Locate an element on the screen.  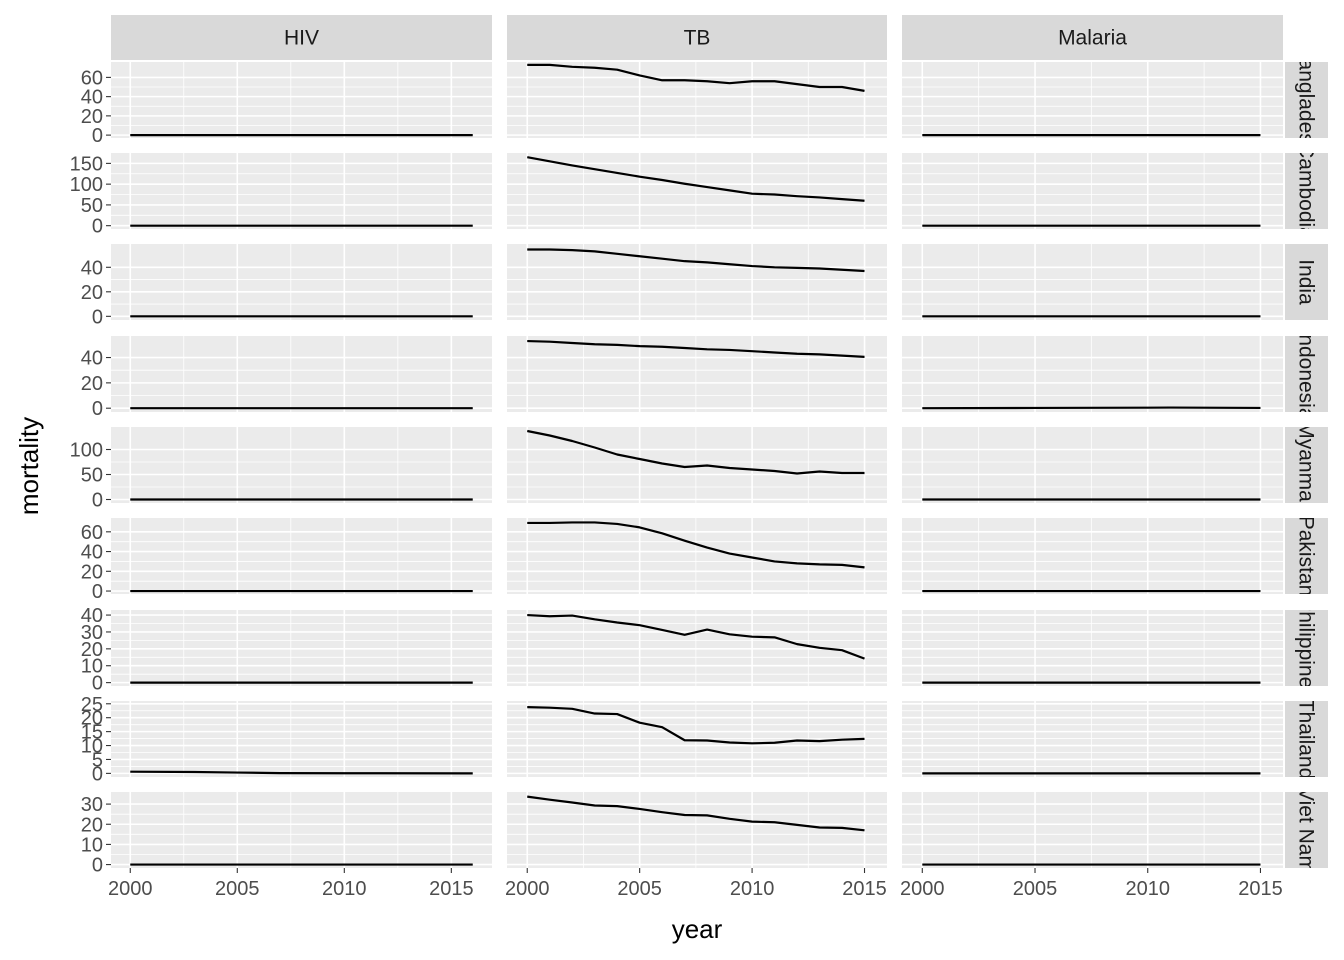
panel-thailand-hiv is located at coordinates (301, 739).